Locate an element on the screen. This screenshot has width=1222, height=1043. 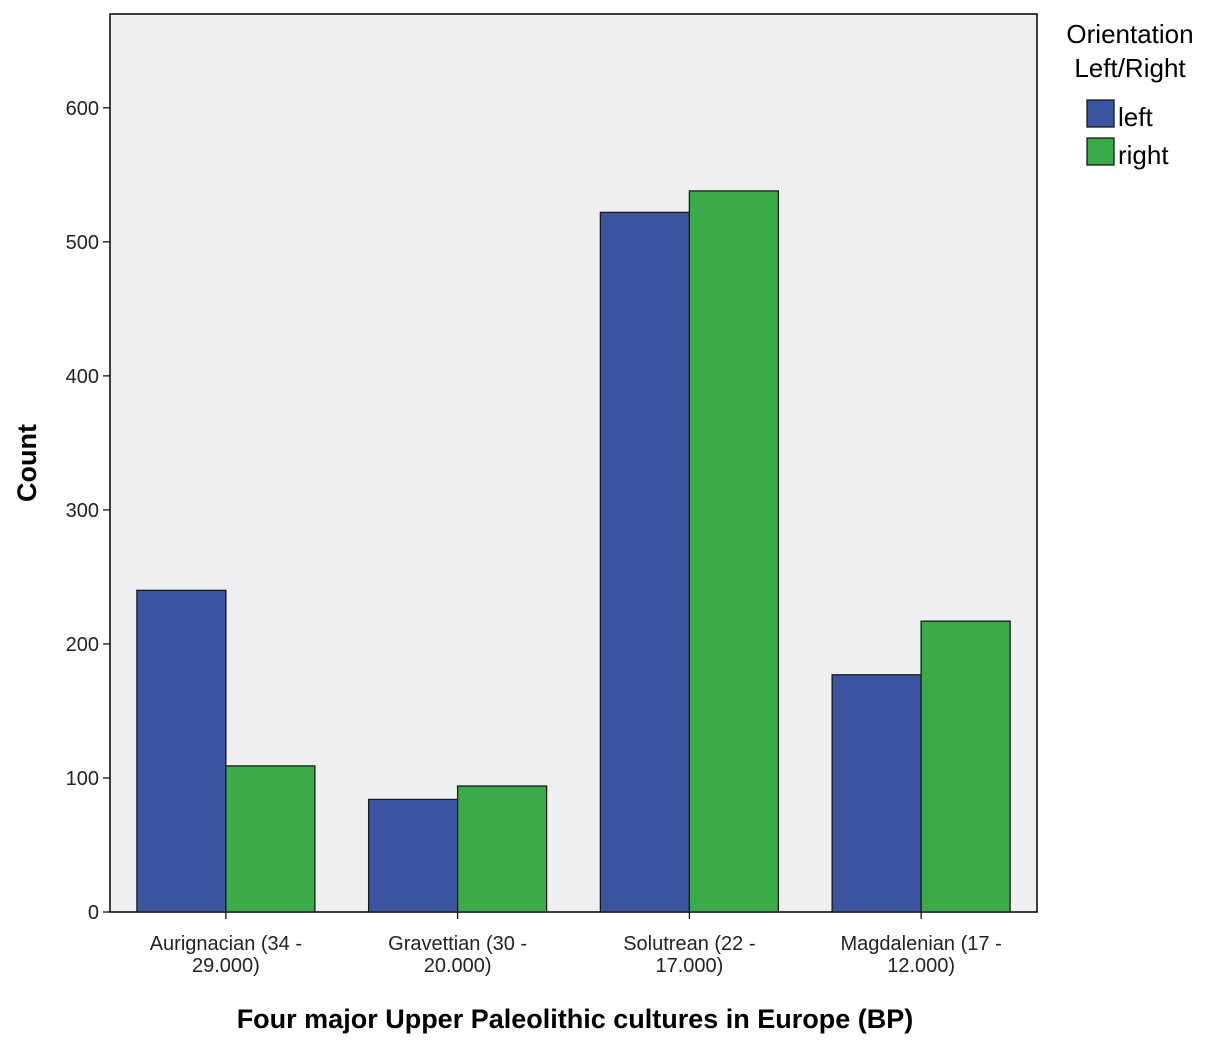
x-tick-label: 20.000) is located at coordinates (458, 966).